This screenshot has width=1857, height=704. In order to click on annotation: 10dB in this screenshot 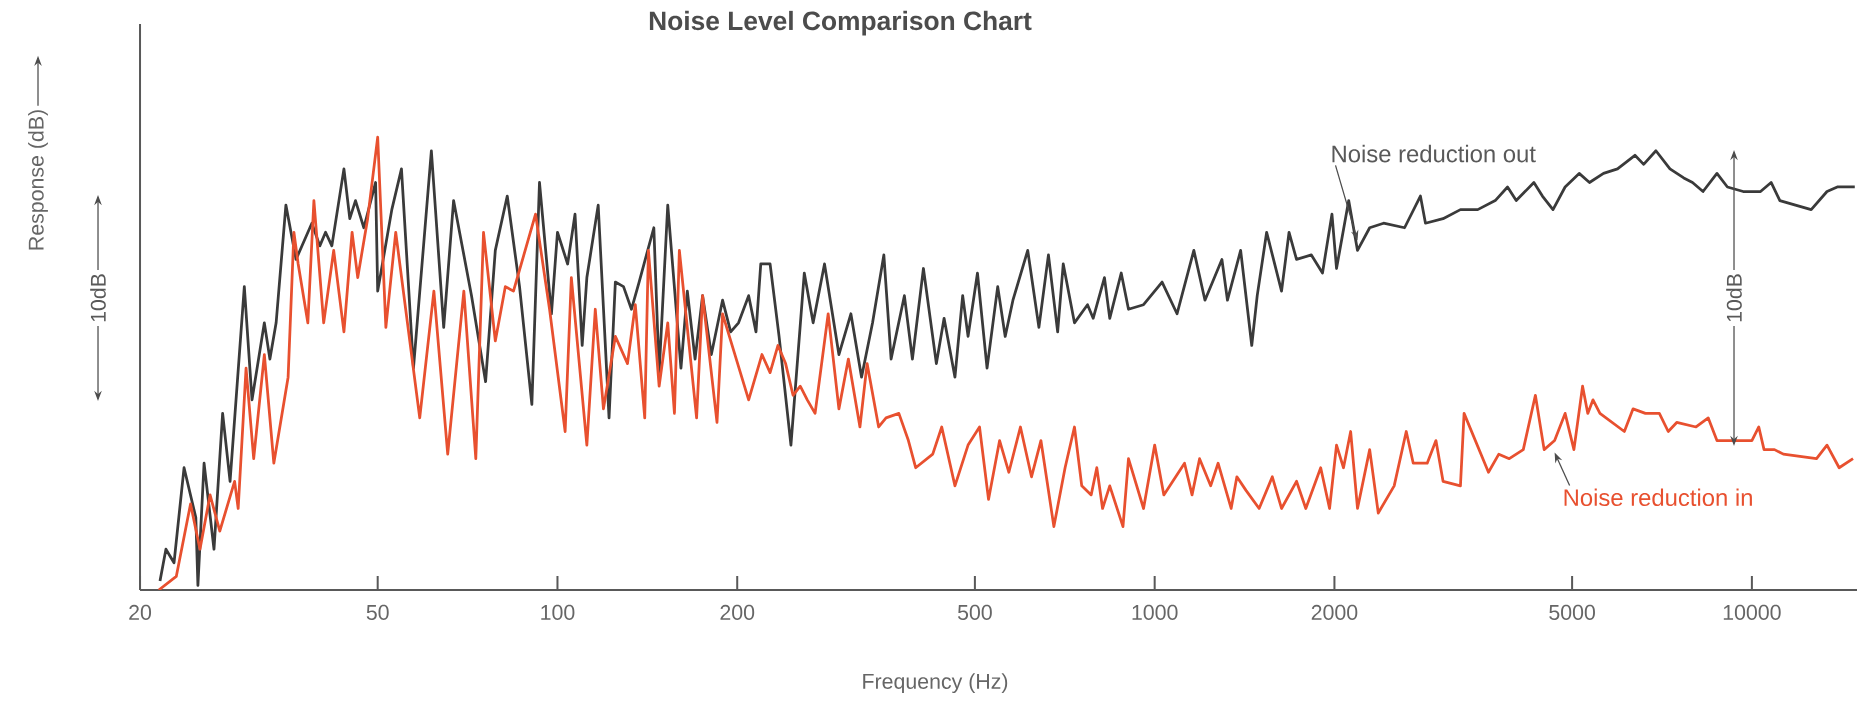, I will do `click(1734, 298)`.